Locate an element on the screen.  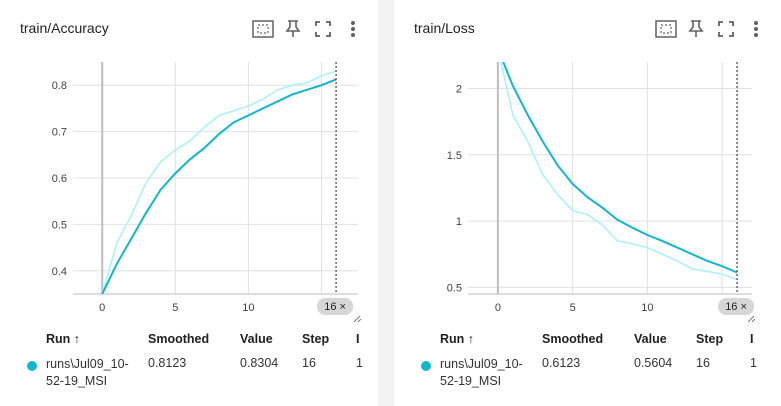
y-tick-label: 1.5 is located at coordinates (454, 156).